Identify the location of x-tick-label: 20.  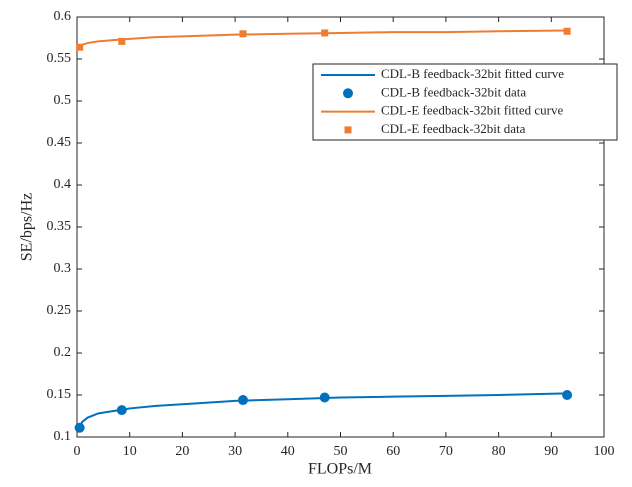
(182, 451).